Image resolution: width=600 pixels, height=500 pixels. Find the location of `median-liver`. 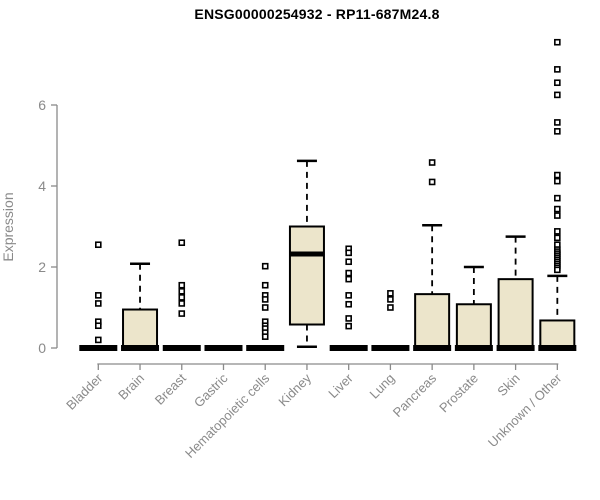

median-liver is located at coordinates (348, 348).